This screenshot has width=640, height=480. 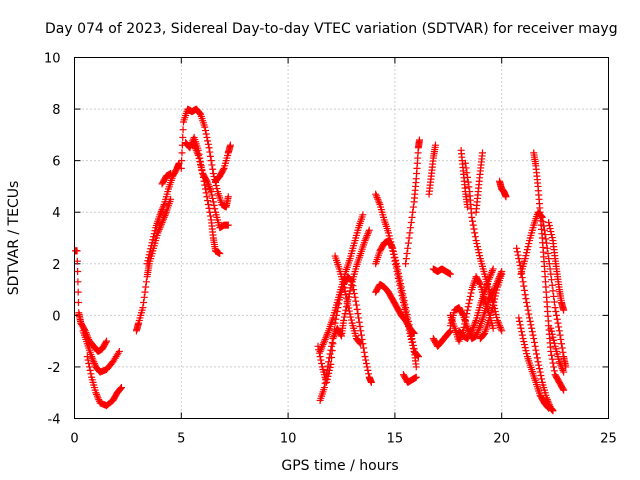 I want to click on x-tick-label: 0, so click(x=74, y=439).